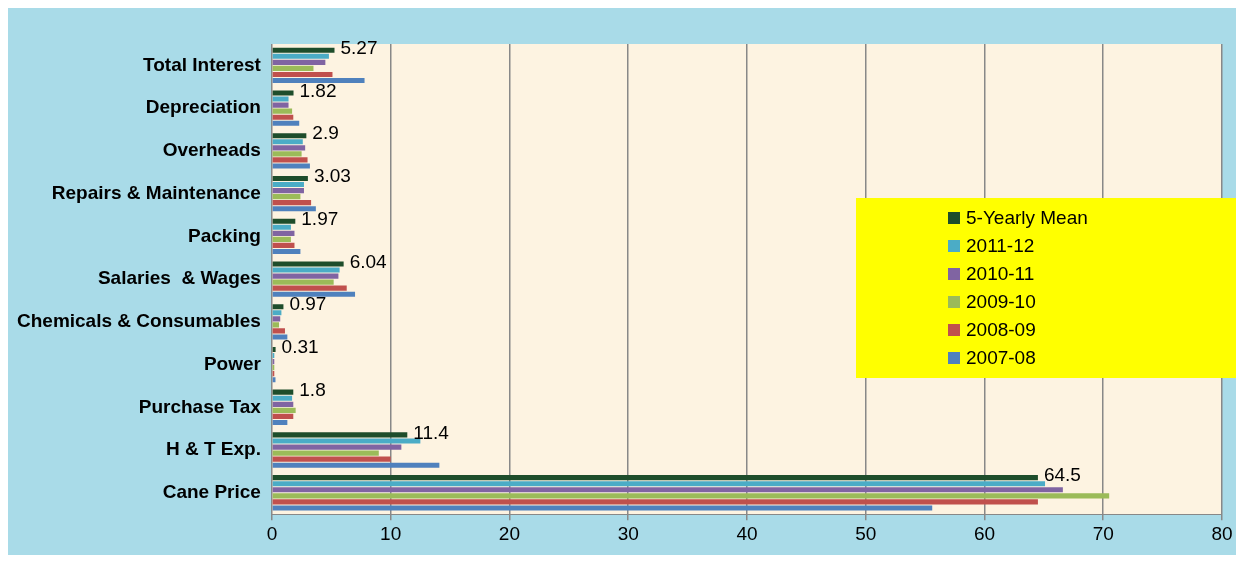 The height and width of the screenshot is (563, 1244). What do you see at coordinates (1000, 274) in the screenshot?
I see `legend-label: 2010-11` at bounding box center [1000, 274].